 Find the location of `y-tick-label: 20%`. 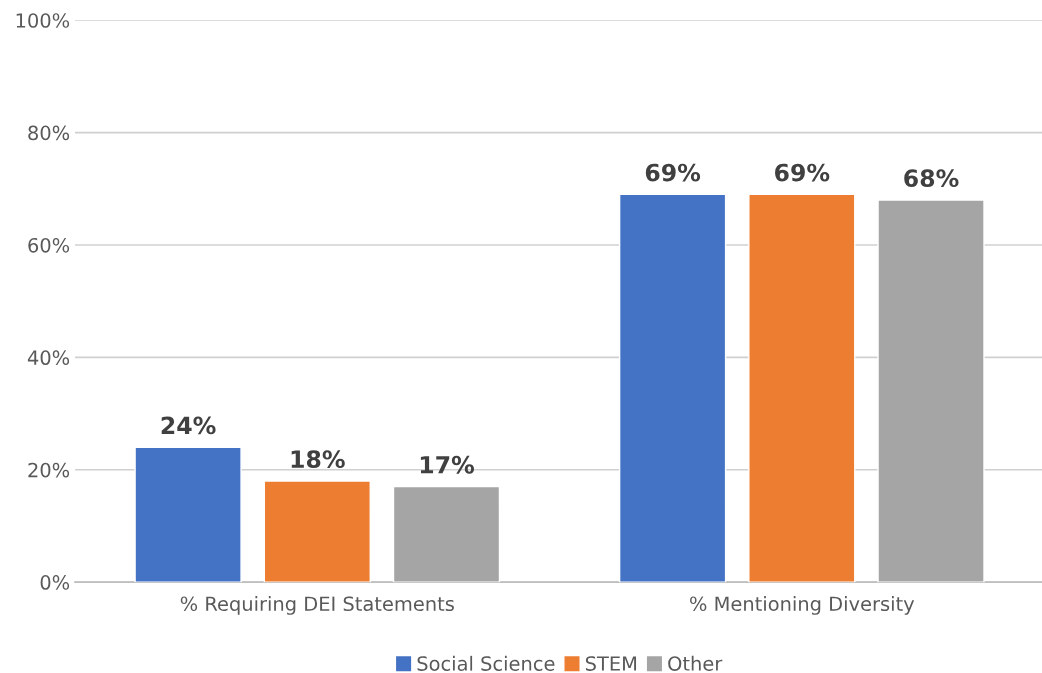

y-tick-label: 20% is located at coordinates (49, 470).